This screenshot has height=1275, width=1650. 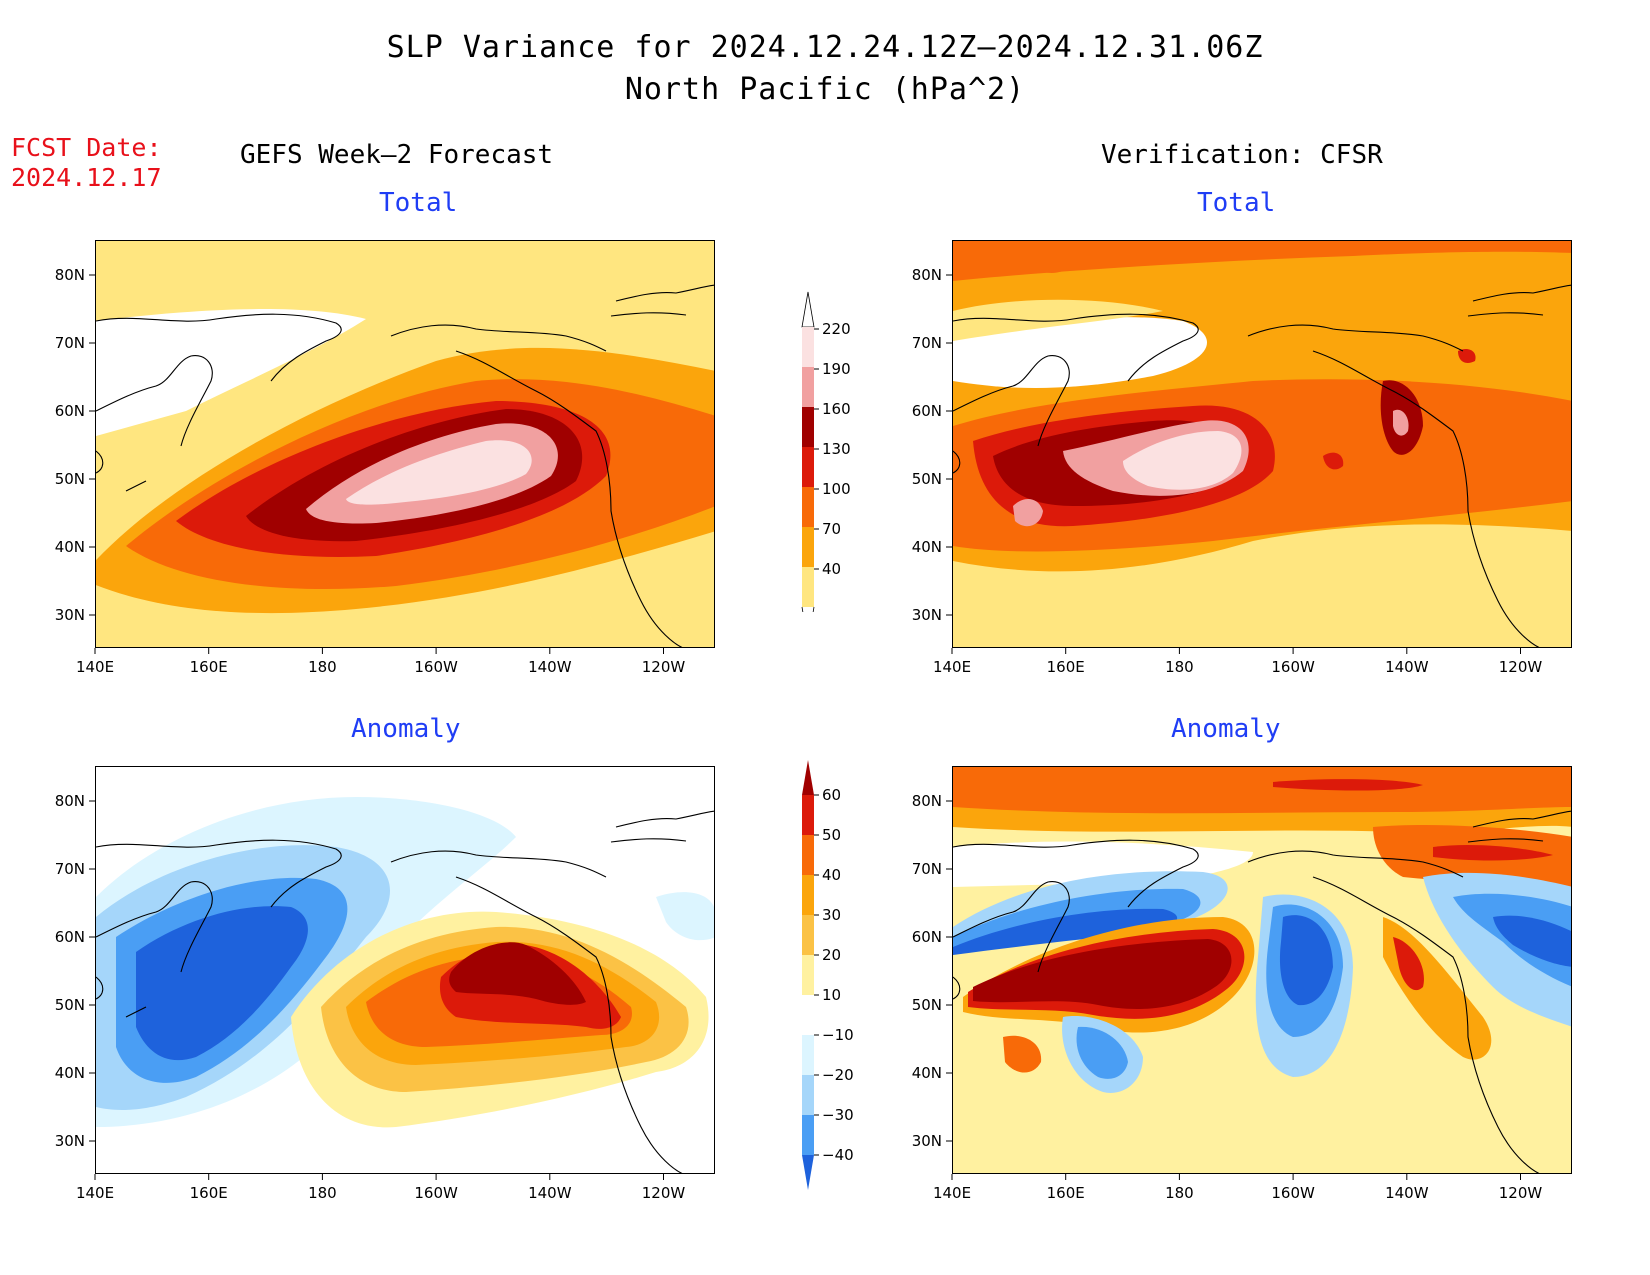 I want to click on colorbar-anomaly-label: −30, so click(x=838, y=1115).